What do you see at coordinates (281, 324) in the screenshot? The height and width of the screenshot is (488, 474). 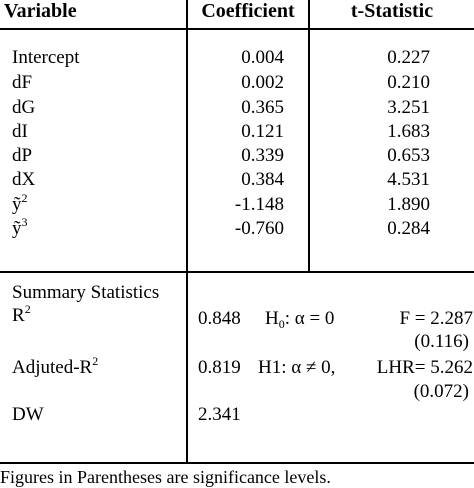 I see `hypothesis-subscript: 0` at bounding box center [281, 324].